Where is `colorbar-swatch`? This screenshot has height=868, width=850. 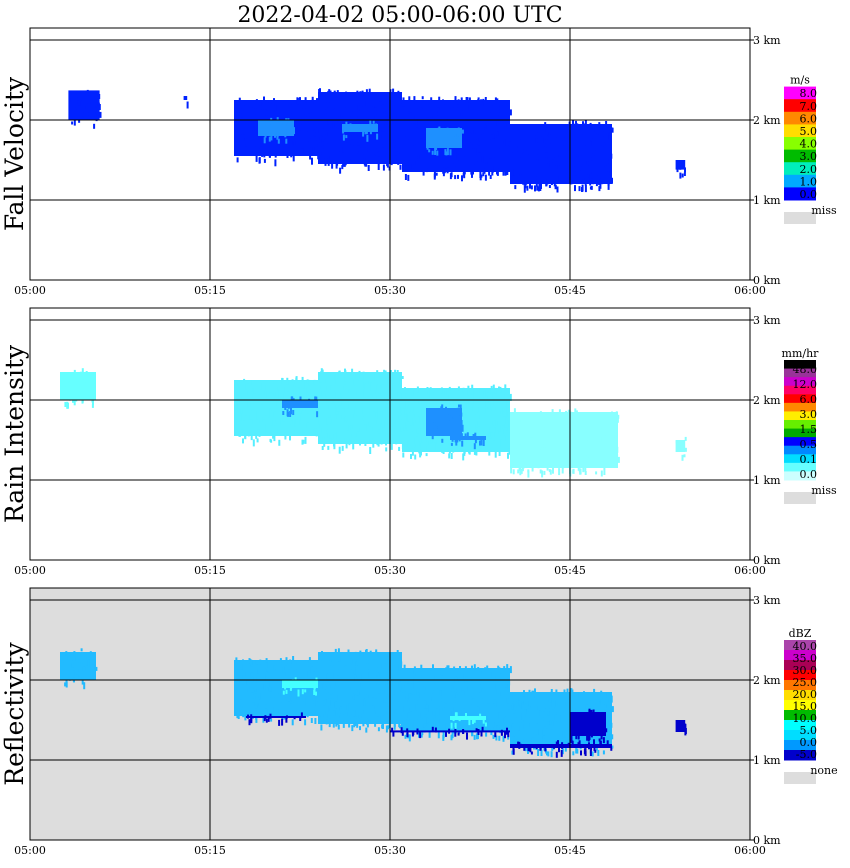 colorbar-swatch is located at coordinates (800, 93).